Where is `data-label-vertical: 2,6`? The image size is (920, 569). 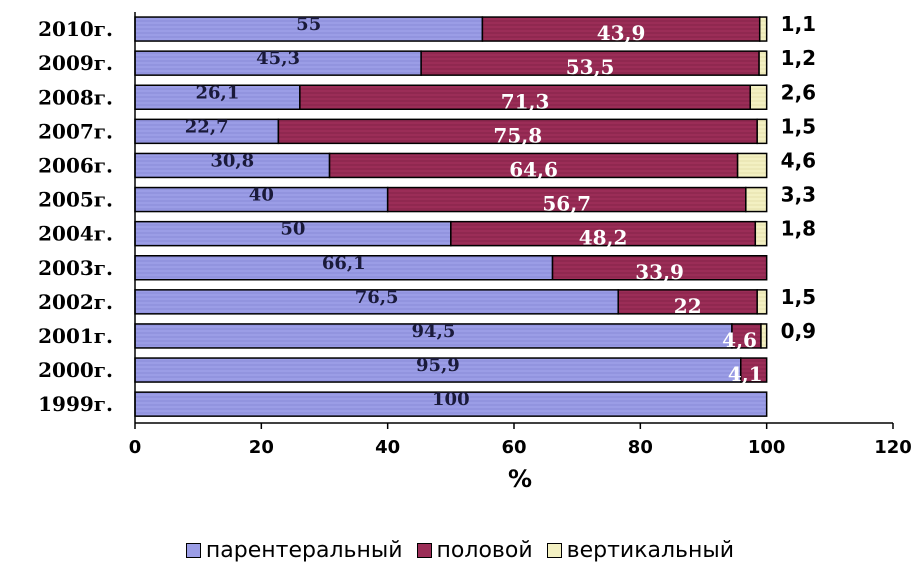
data-label-vertical: 2,6 is located at coordinates (798, 92).